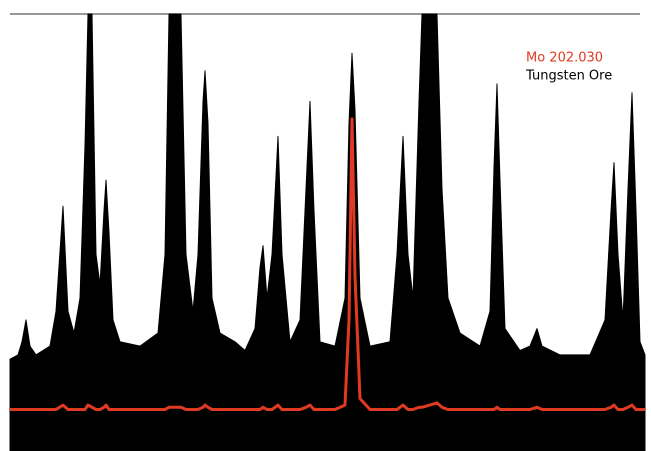 The height and width of the screenshot is (451, 651). I want to click on legend-label: Mo 202.030, so click(564, 58).